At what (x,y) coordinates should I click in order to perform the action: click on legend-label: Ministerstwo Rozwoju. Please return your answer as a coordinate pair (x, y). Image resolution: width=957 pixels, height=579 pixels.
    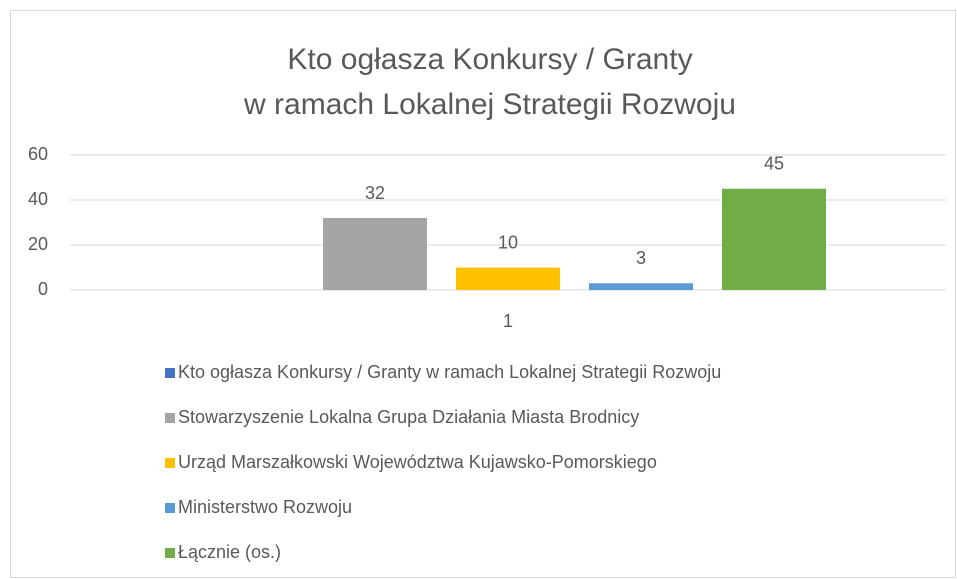
    Looking at the image, I should click on (265, 507).